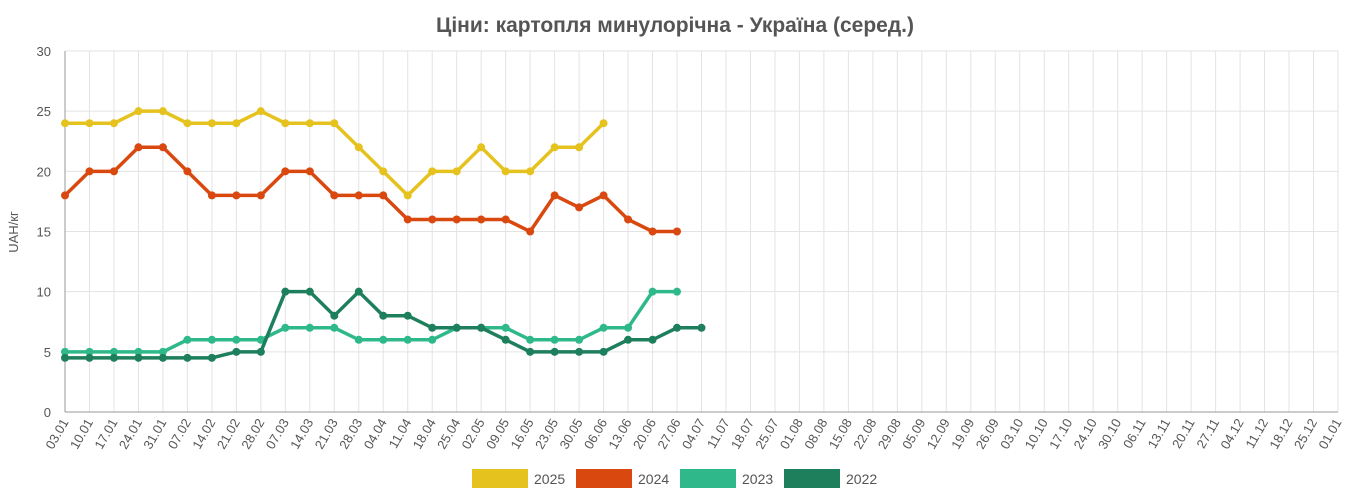 This screenshot has width=1350, height=500. I want to click on x-tick-label: 13.11, so click(1158, 433).